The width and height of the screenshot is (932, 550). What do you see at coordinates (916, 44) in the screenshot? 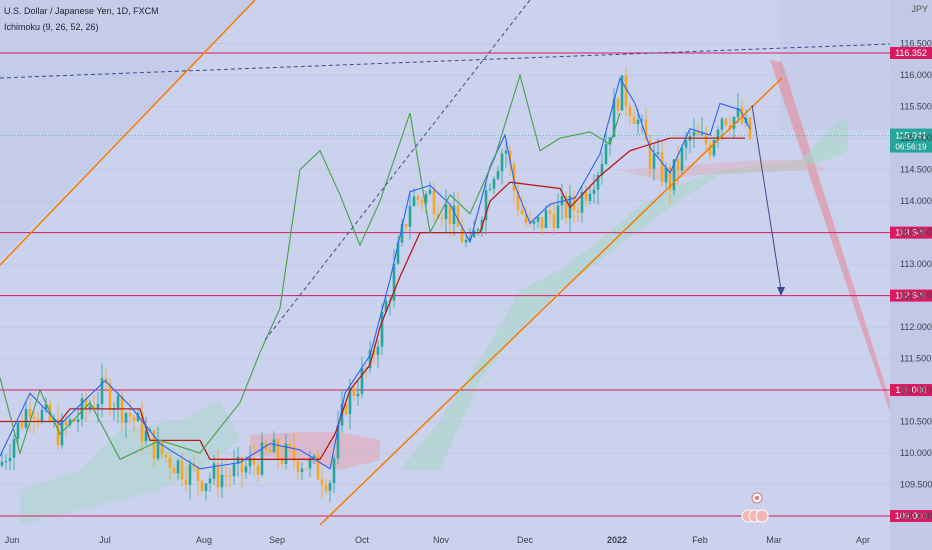
I see `y-tick-label: 116.500` at bounding box center [916, 44].